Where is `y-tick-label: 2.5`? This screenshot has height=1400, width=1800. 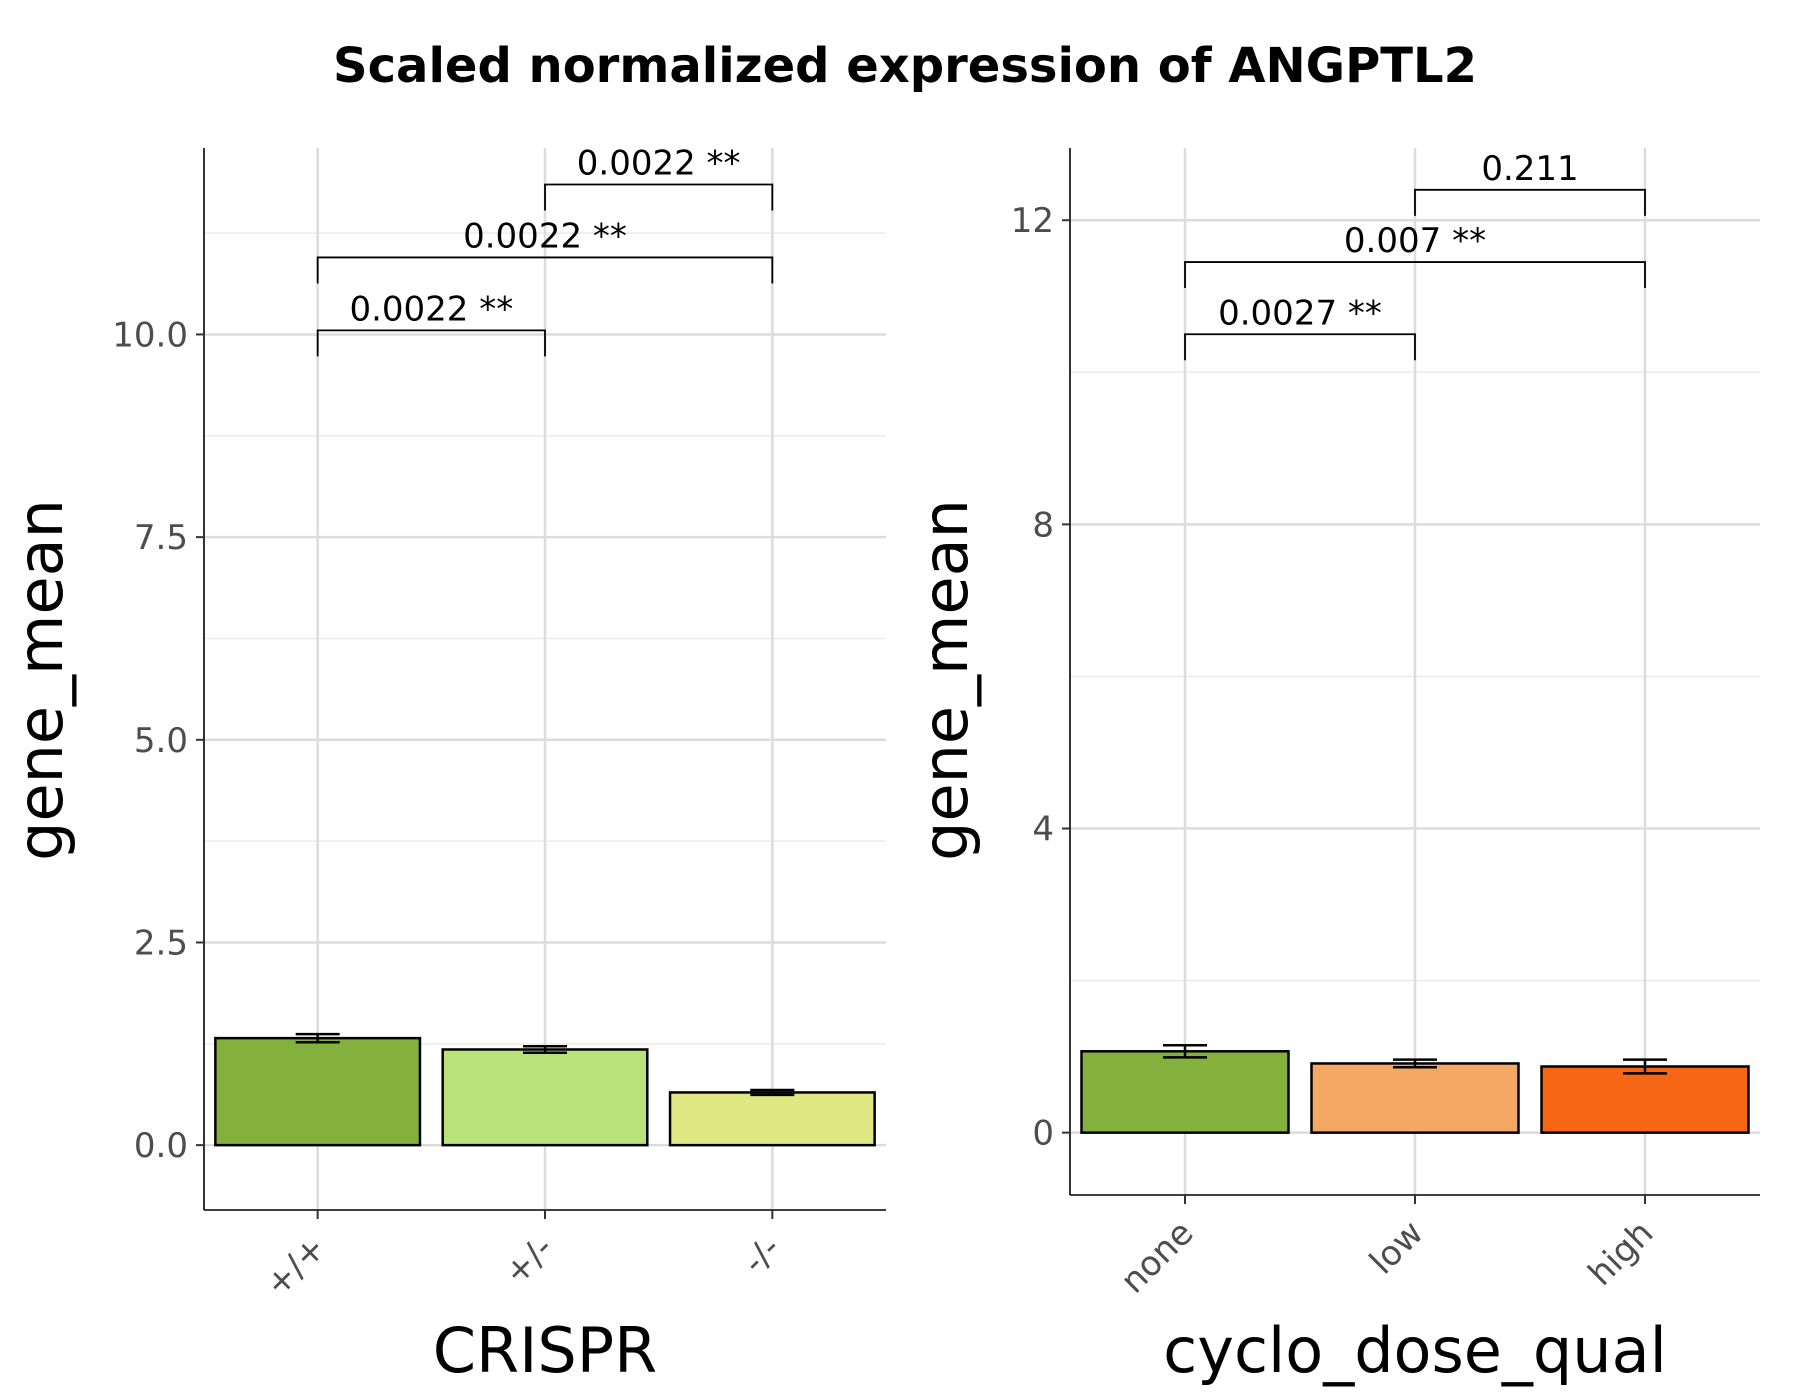 y-tick-label: 2.5 is located at coordinates (161, 943).